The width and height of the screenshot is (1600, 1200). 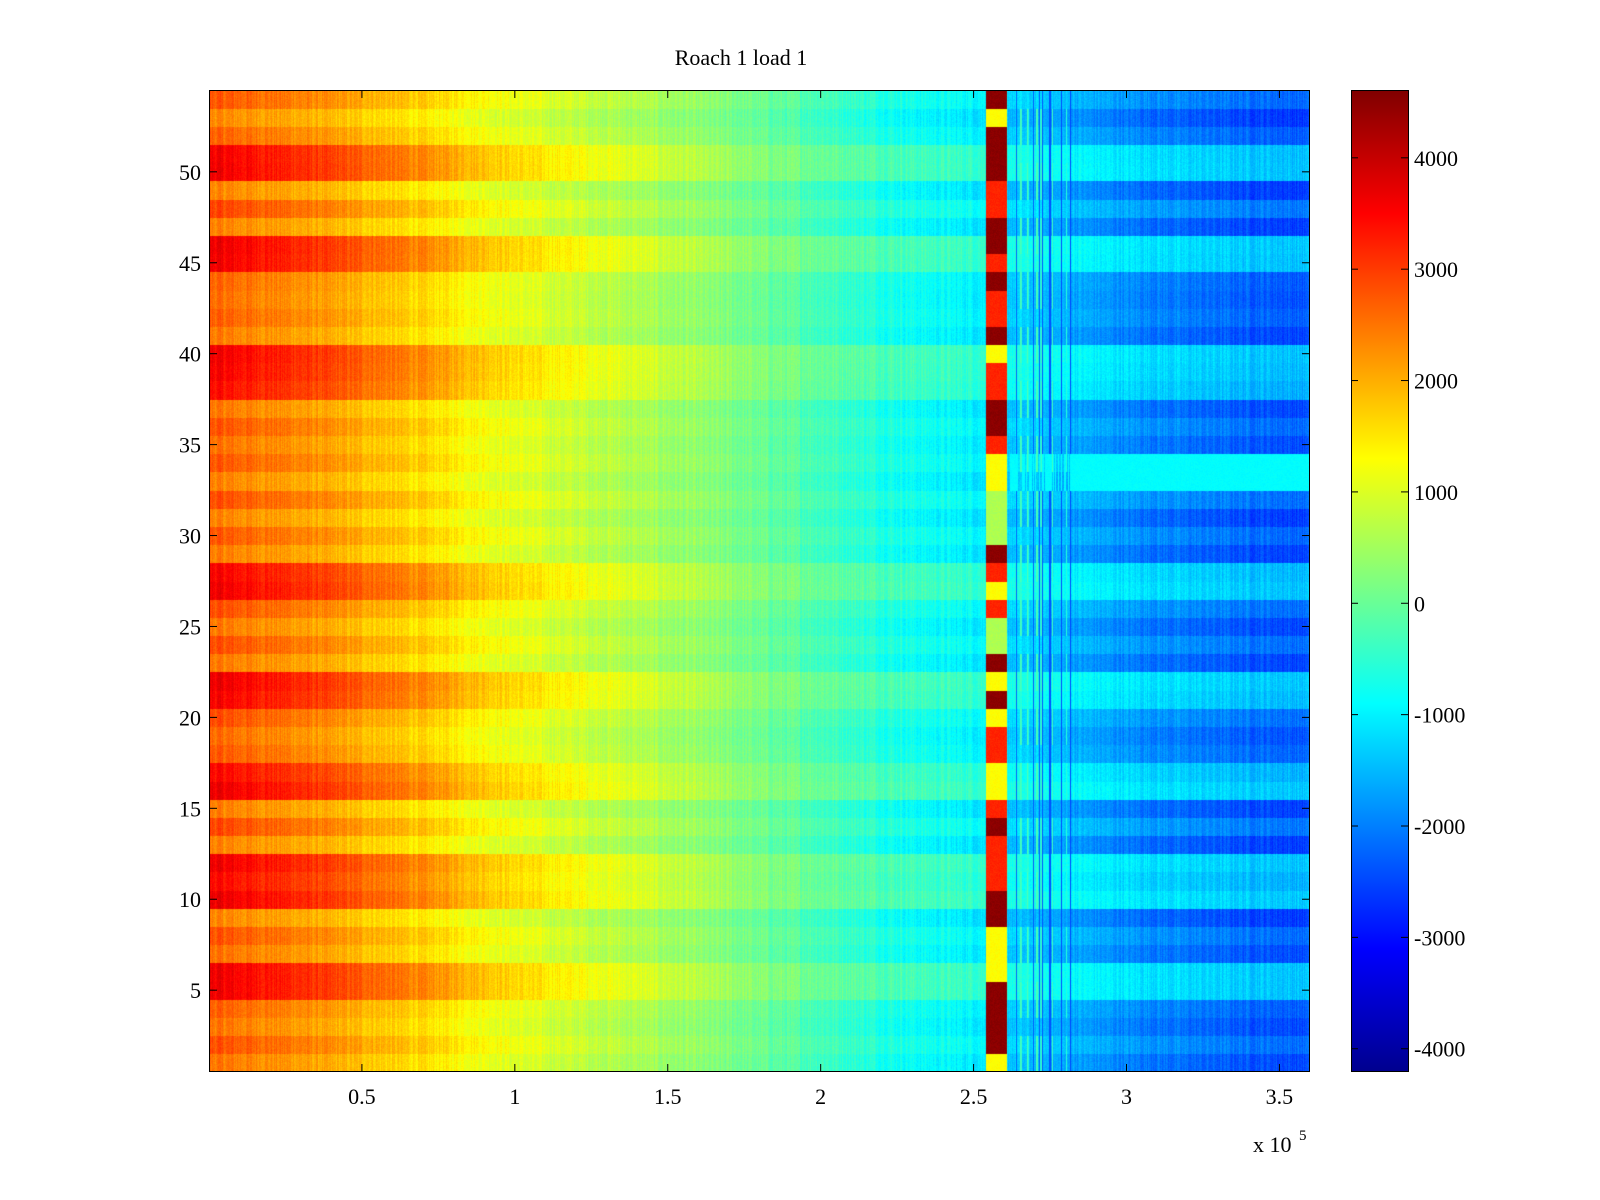 I want to click on y-tick-label: 20, so click(x=190, y=717).